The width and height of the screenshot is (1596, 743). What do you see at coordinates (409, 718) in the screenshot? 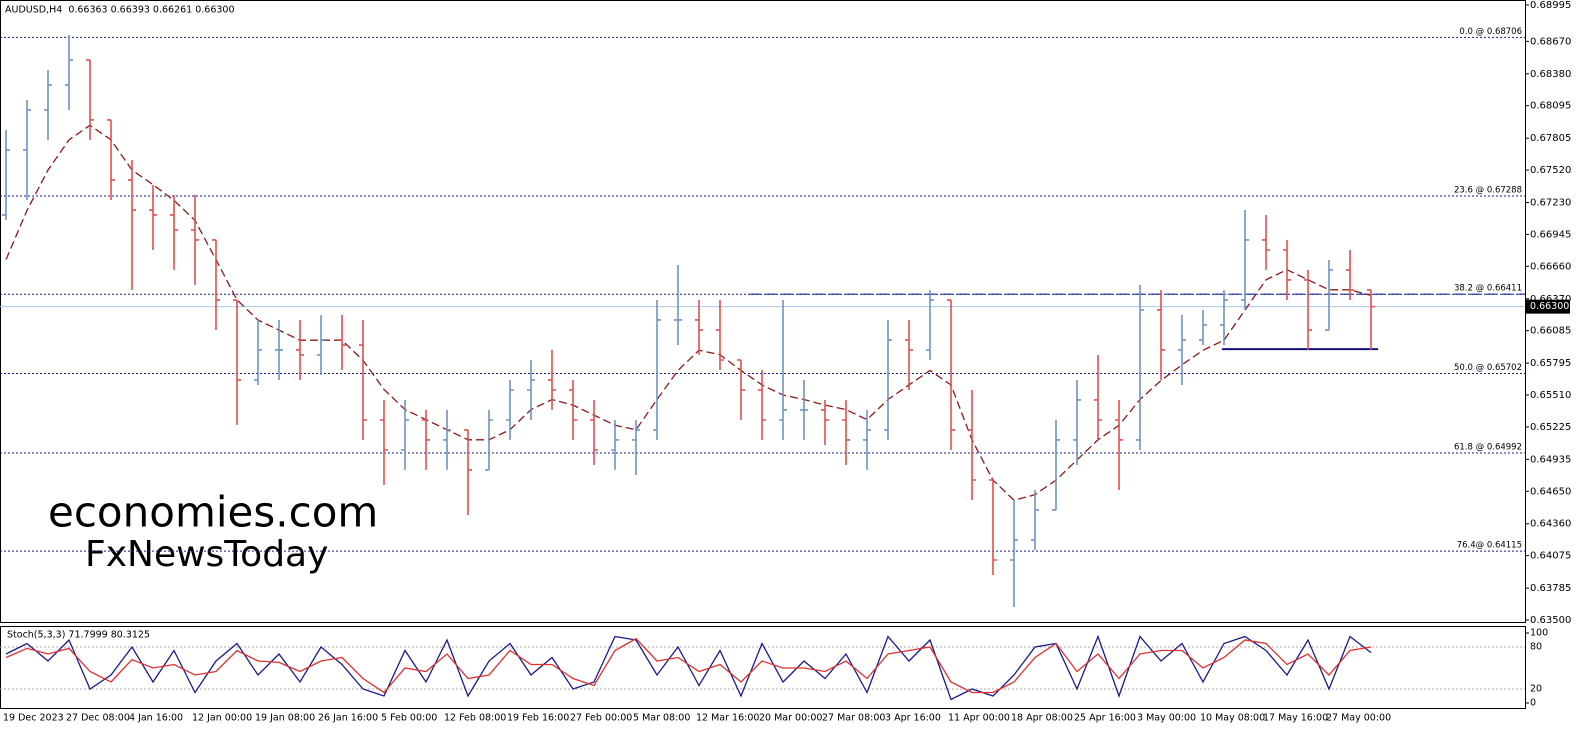
I see `x-tick-label: 5 Feb 00:00` at bounding box center [409, 718].